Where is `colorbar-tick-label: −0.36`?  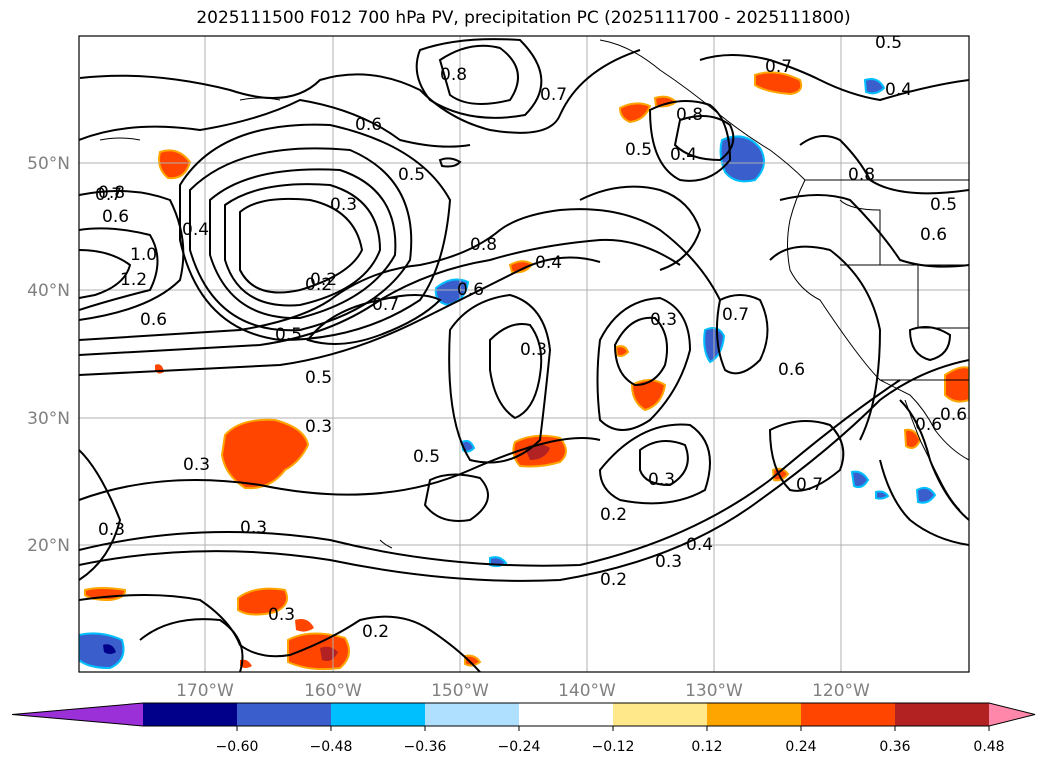
colorbar-tick-label: −0.36 is located at coordinates (425, 747).